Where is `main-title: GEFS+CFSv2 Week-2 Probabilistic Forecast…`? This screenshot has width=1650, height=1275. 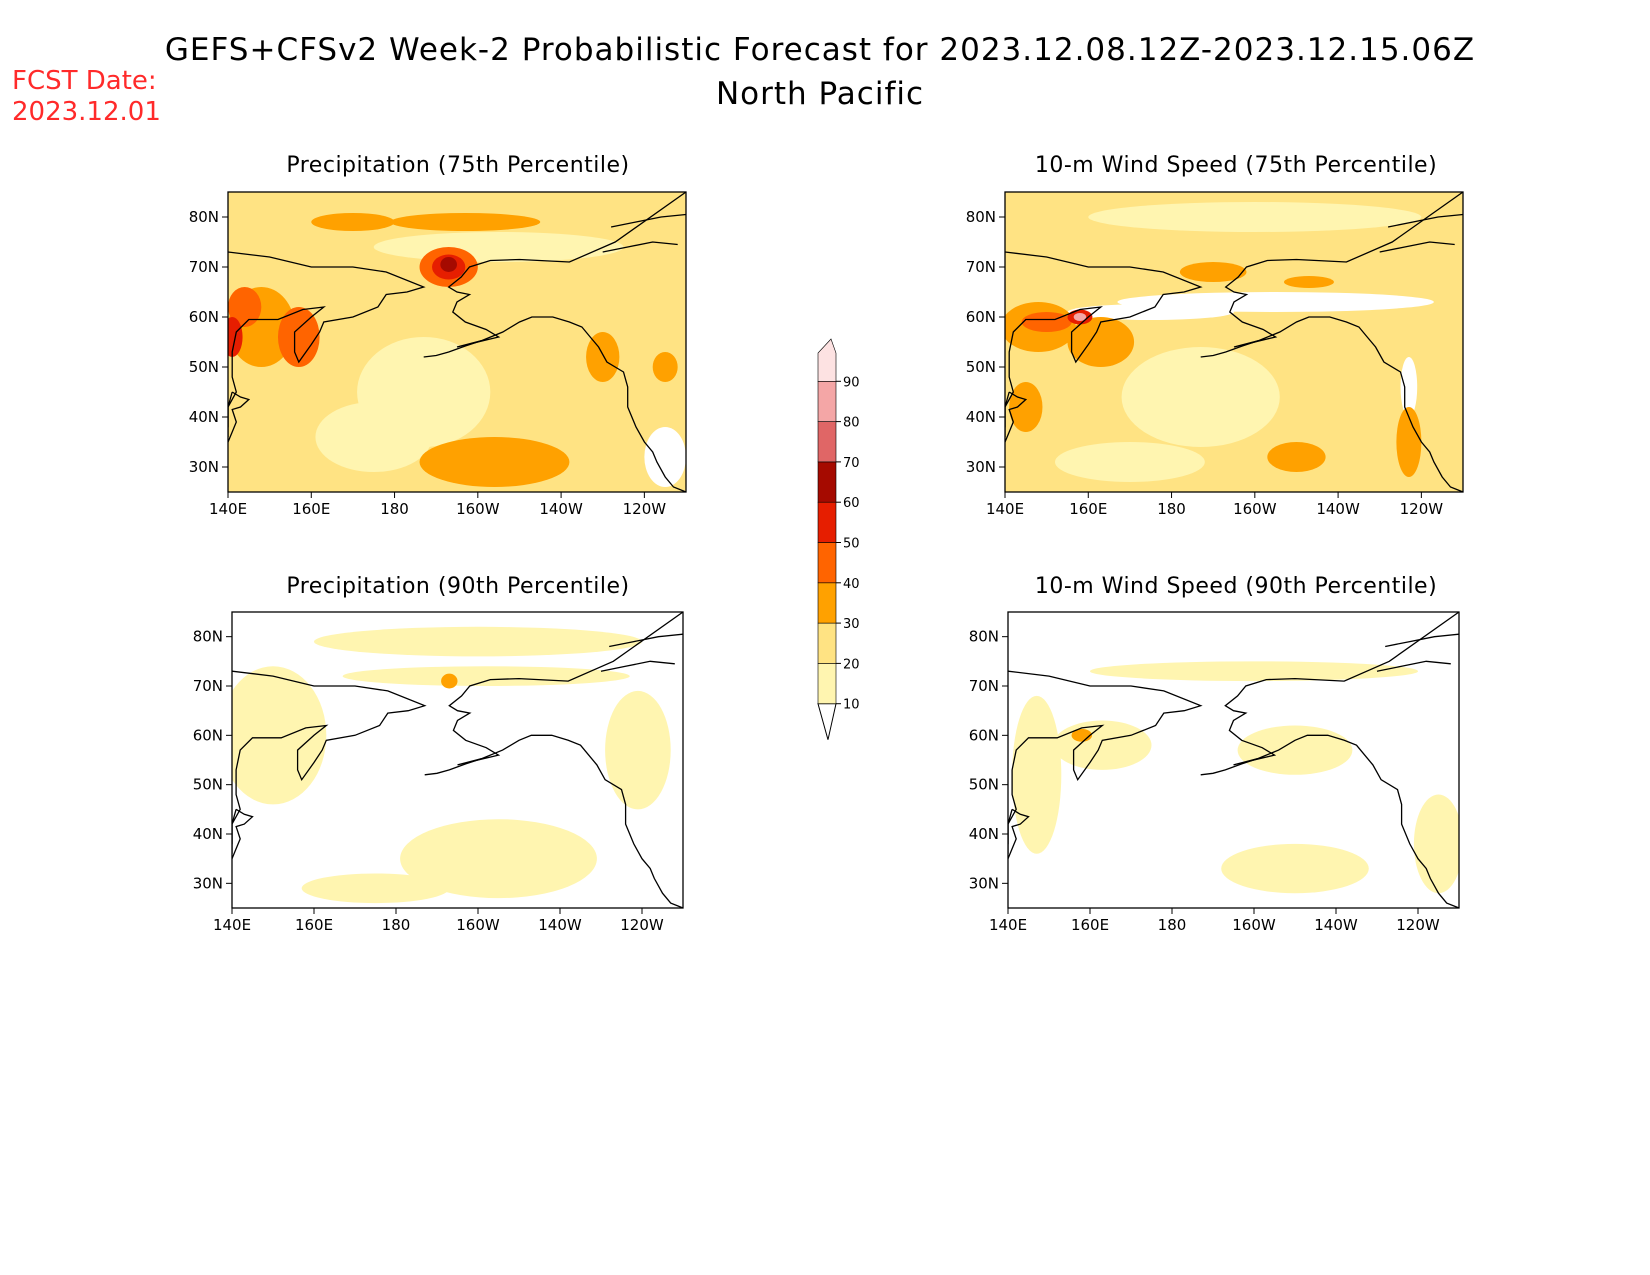
main-title: GEFS+CFSv2 Week-2 Probabilistic Forecast… is located at coordinates (820, 50).